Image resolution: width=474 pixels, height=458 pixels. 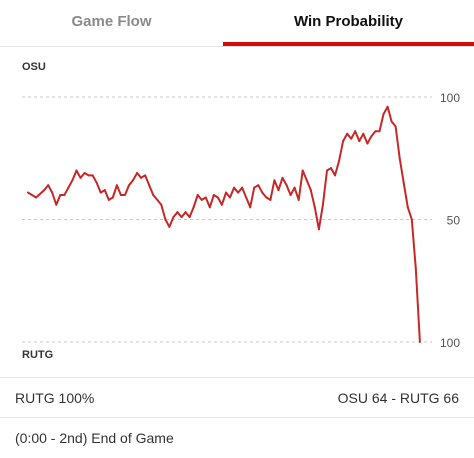 I want to click on win-percentage: RUTG 100%, so click(x=55, y=398).